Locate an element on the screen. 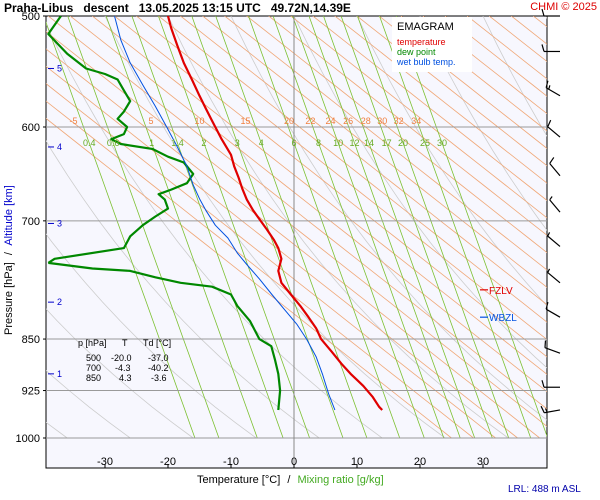  dry-adiabat-label: 32 is located at coordinates (399, 121).